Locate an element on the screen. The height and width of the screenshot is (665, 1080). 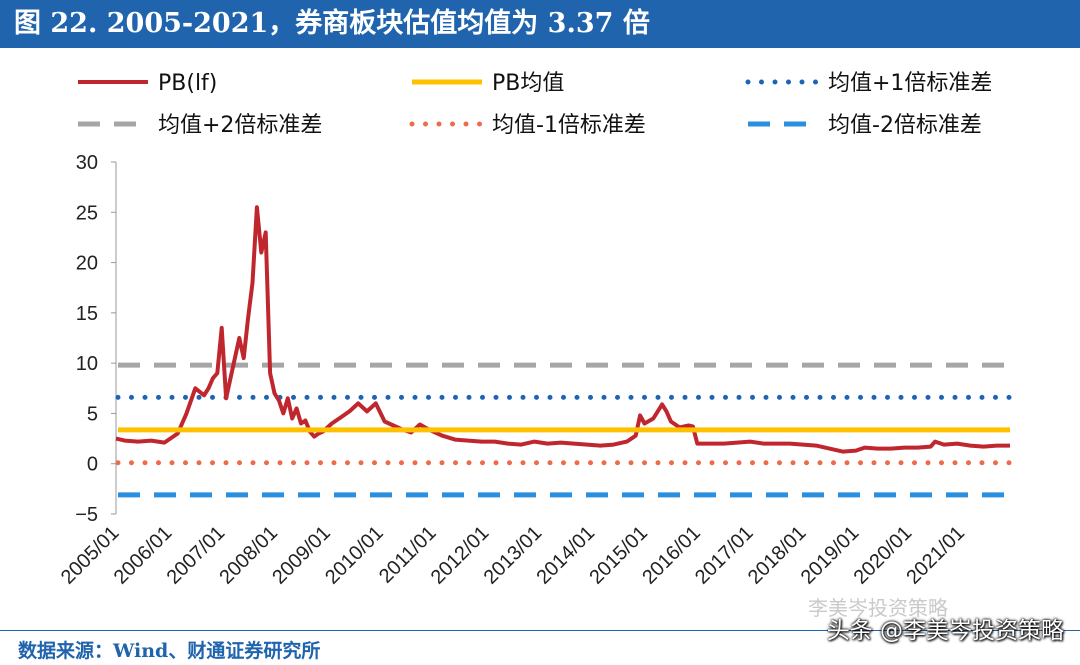
x-tick-label: 2021/01 is located at coordinates (935, 555).